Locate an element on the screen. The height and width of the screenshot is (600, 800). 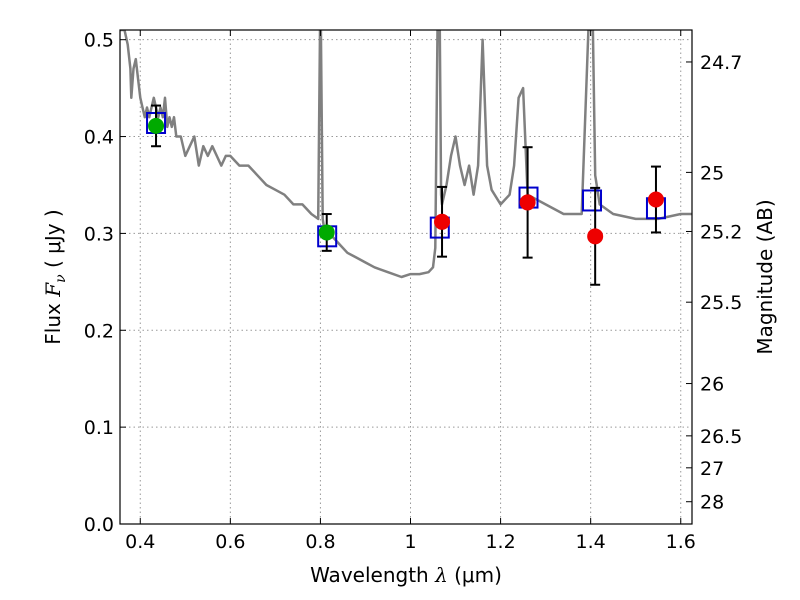
y2-tick-label: 26.5 is located at coordinates (721, 437).